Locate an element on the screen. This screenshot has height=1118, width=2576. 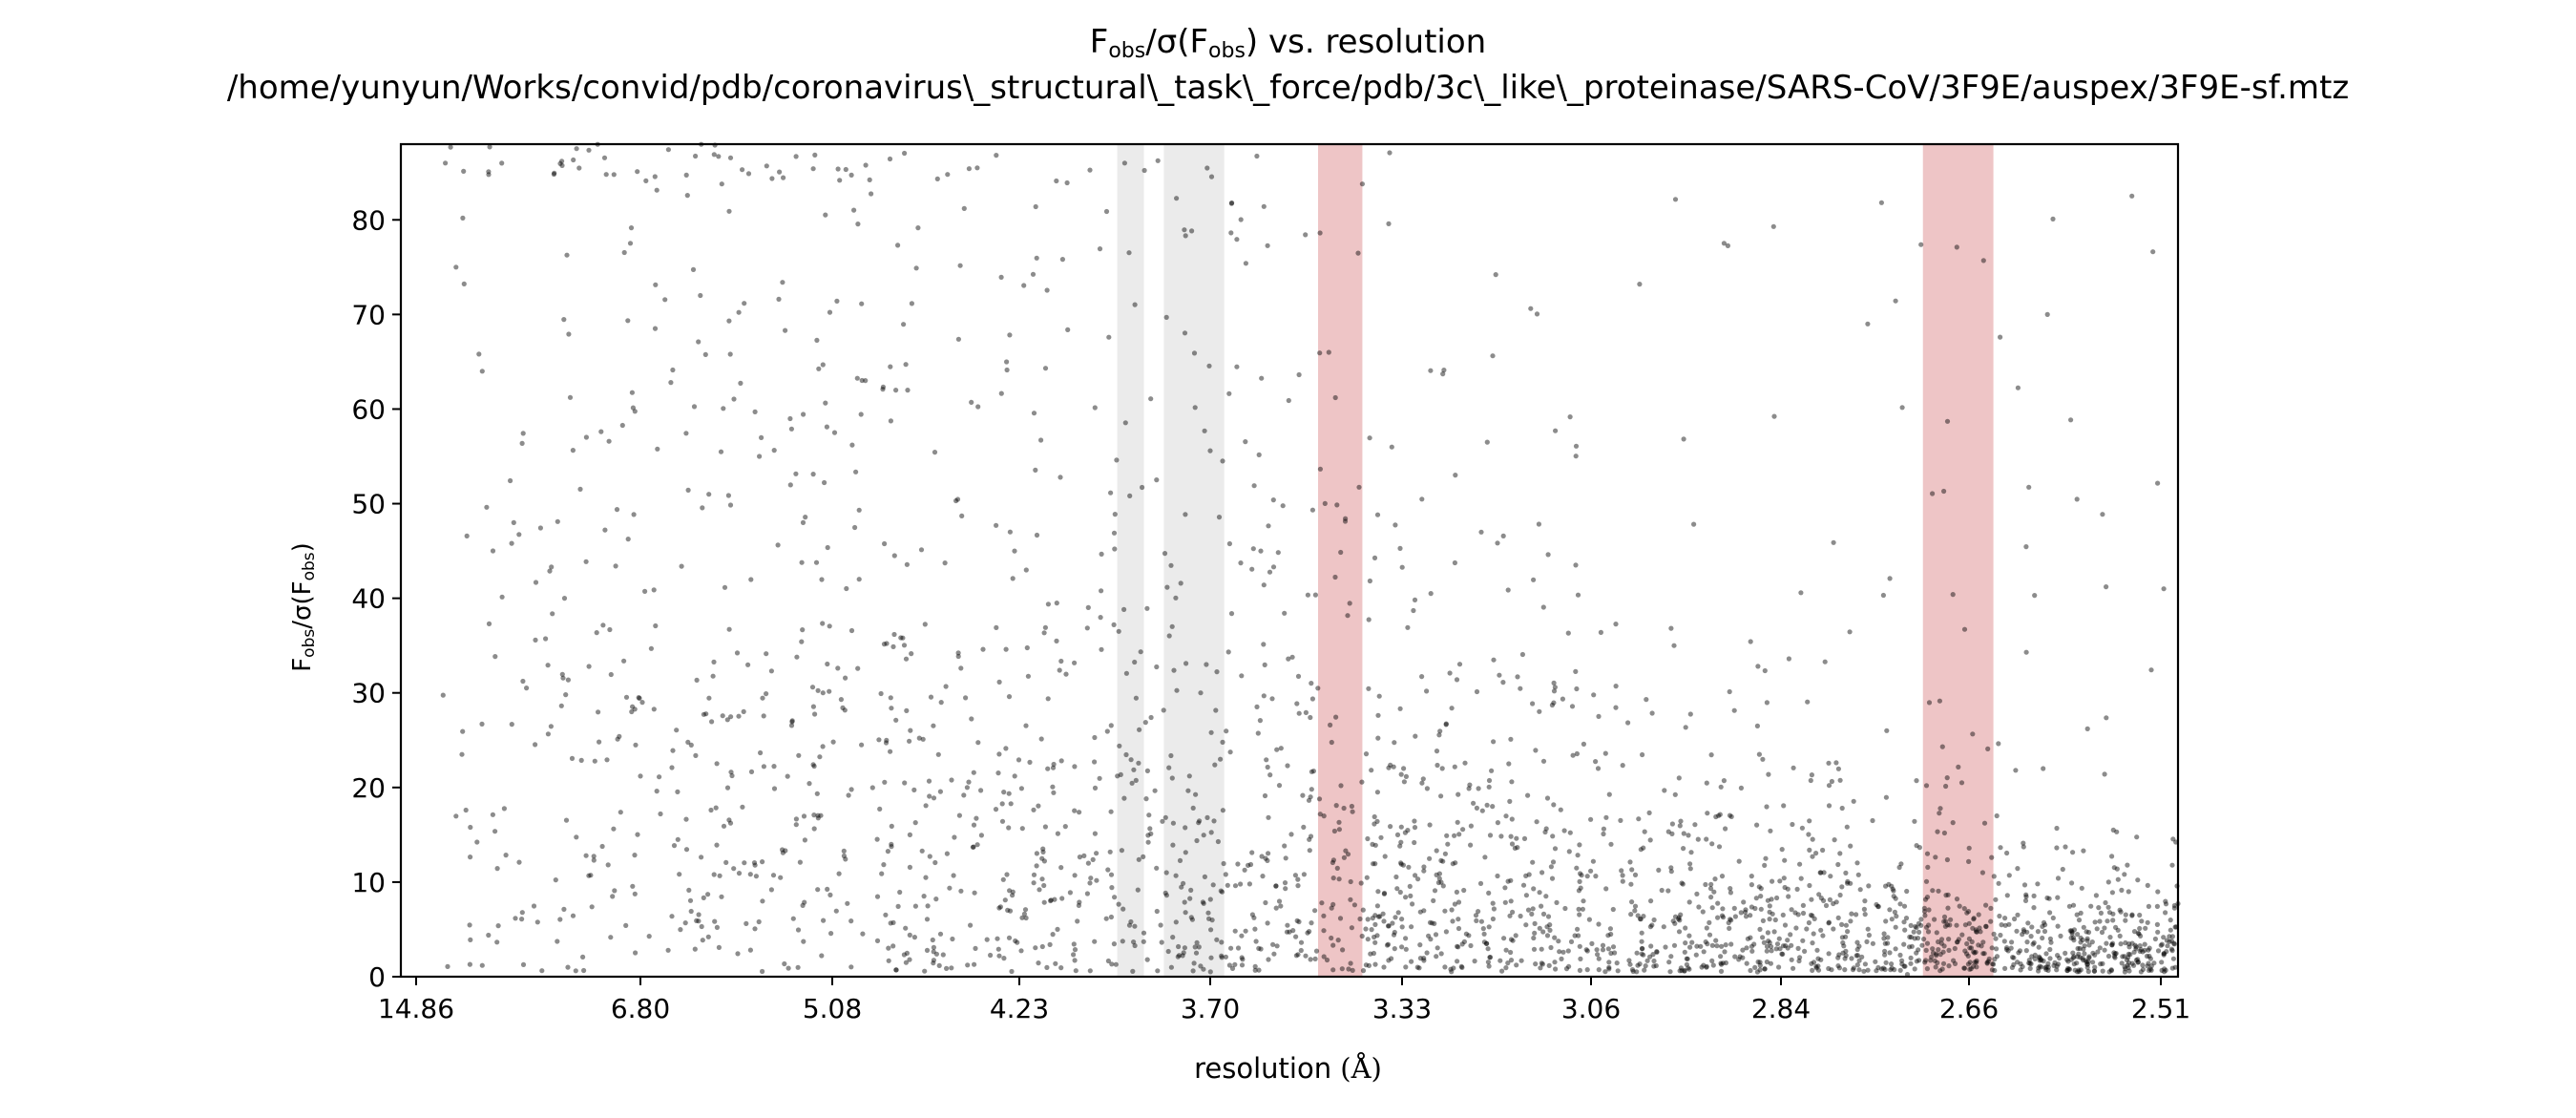
x-tick-label: 3.06 is located at coordinates (1591, 1008).